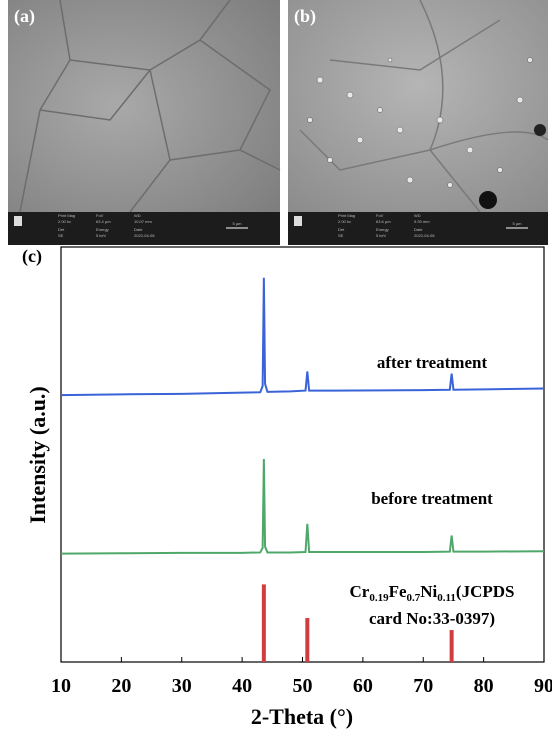 This screenshot has width=552, height=738. Describe the element at coordinates (543, 686) in the screenshot. I see `x-tick-label: 90` at that location.